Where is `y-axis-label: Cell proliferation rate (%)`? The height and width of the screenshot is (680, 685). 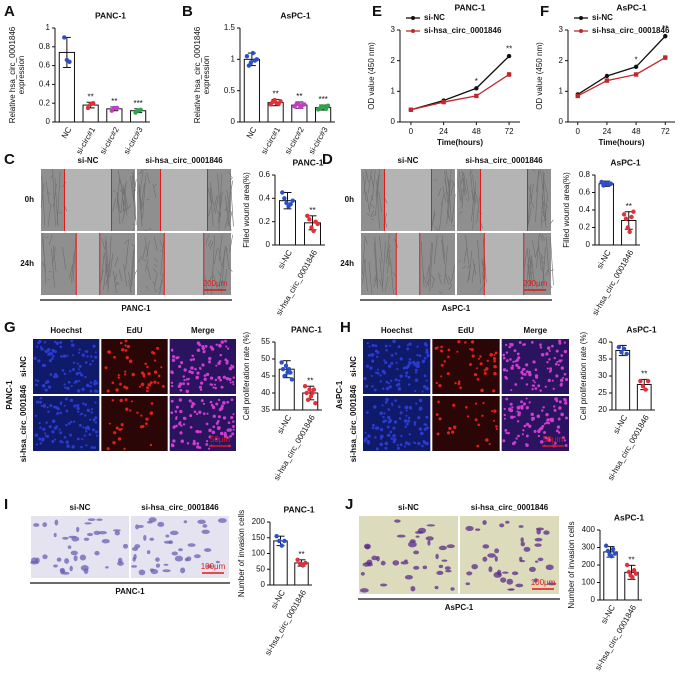
y-axis-label: Cell proliferation rate (%) is located at coordinates (246, 375).